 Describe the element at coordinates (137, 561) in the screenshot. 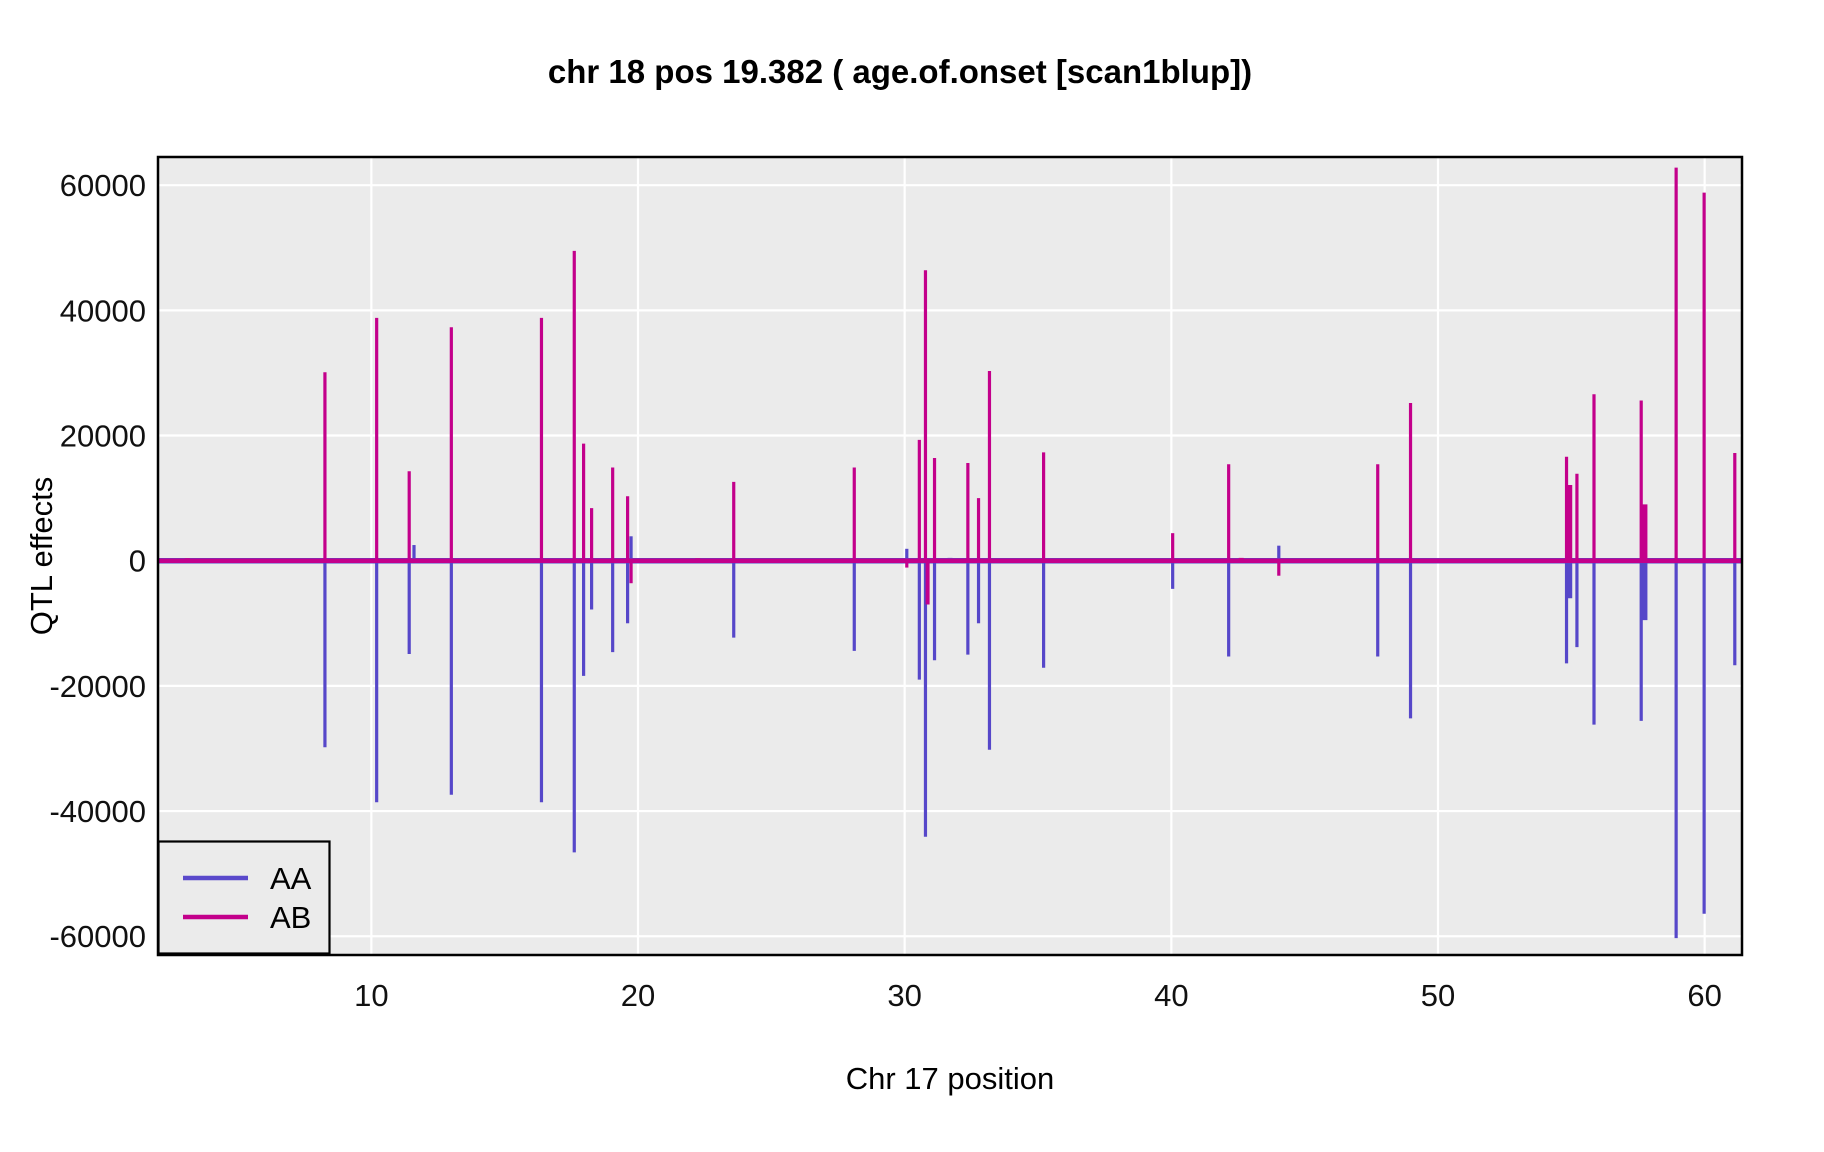

I see `y-tick-label-0: 0` at that location.